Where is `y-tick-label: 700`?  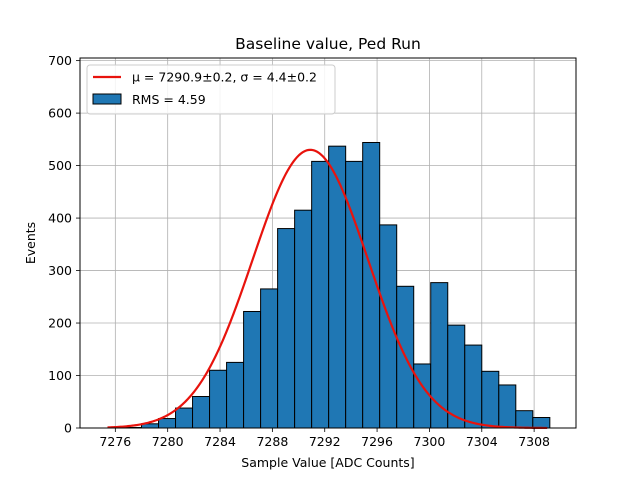 y-tick-label: 700 is located at coordinates (60, 60).